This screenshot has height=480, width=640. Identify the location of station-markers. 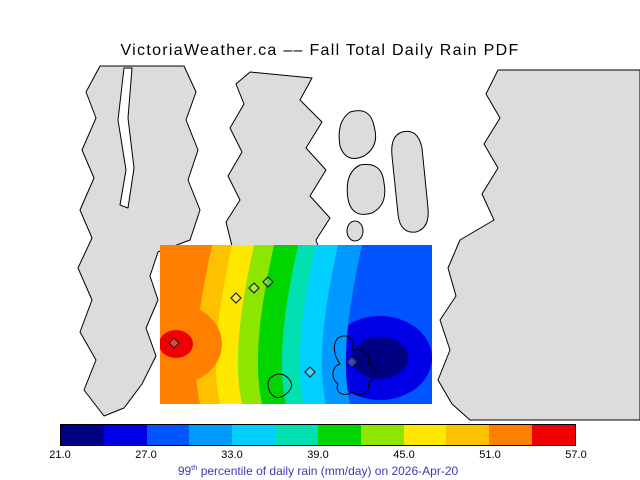
(263, 327).